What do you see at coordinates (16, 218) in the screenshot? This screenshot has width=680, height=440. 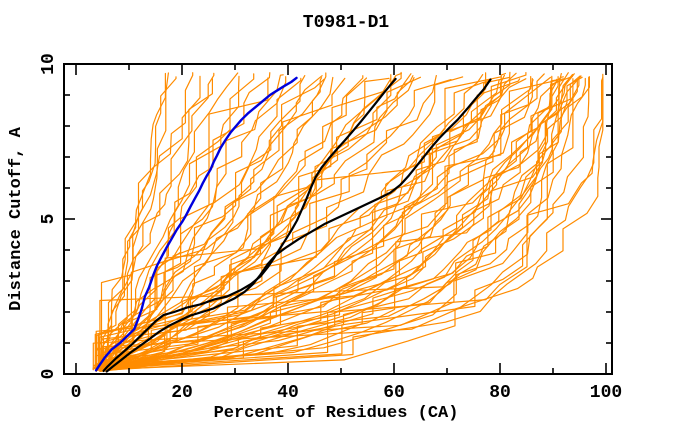 I see `y-axis-label: Distance Cutoff, A` at bounding box center [16, 218].